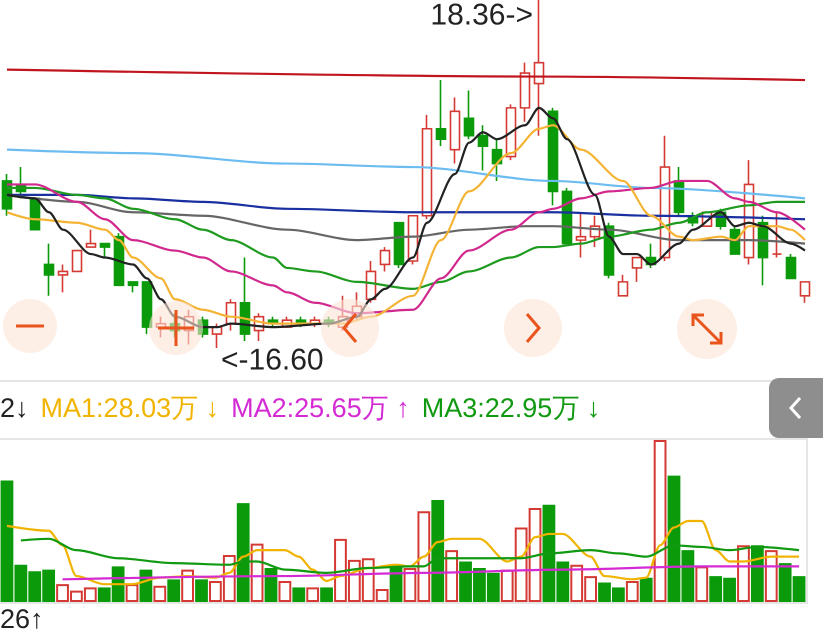 This screenshot has height=637, width=823. What do you see at coordinates (130, 408) in the screenshot?
I see `text: MA1:28.03万 ↓` at bounding box center [130, 408].